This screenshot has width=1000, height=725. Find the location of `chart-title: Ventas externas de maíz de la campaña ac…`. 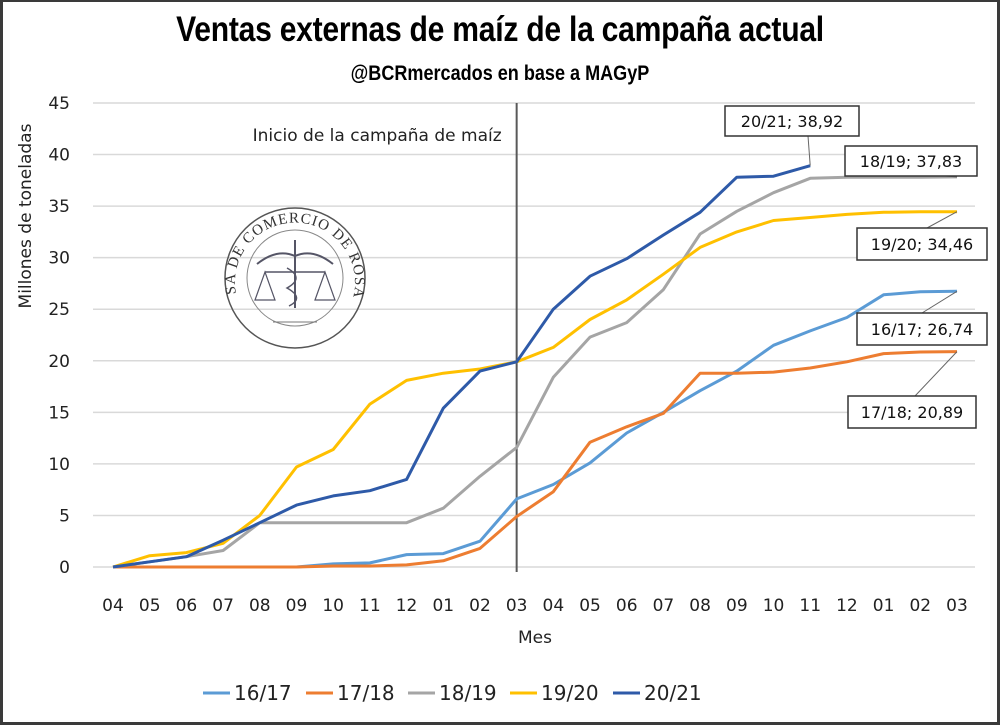

chart-title: Ventas externas de maíz de la campaña ac… is located at coordinates (500, 29).